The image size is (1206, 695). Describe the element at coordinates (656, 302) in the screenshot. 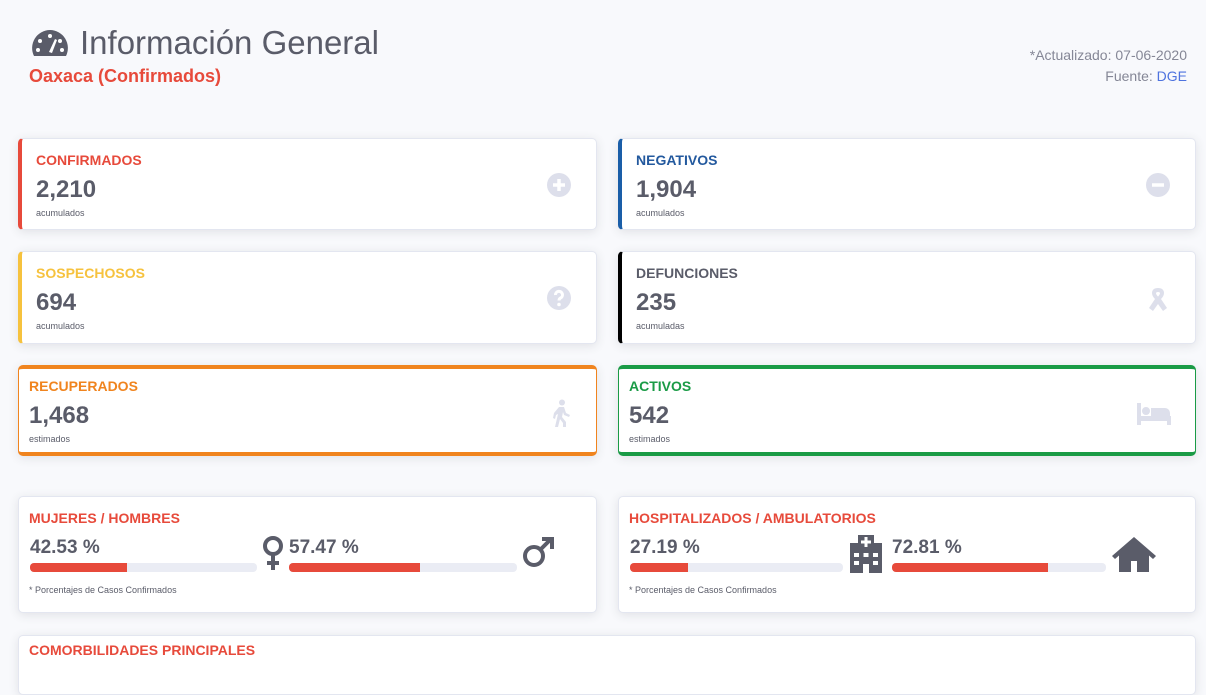

I see `card-value: 235` at that location.